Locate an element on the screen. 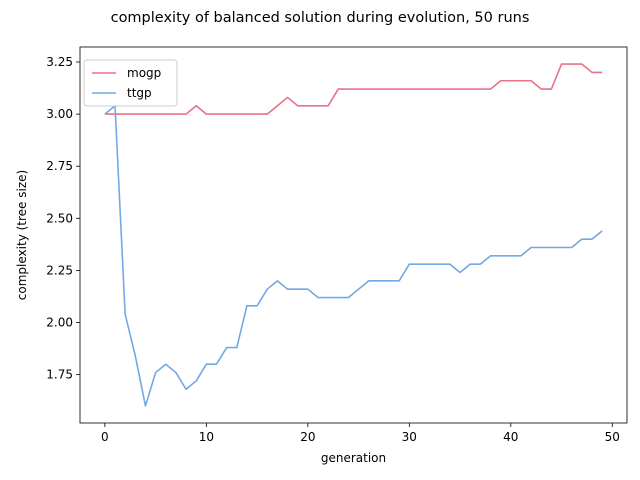  x-tick-label: 40 is located at coordinates (510, 437).